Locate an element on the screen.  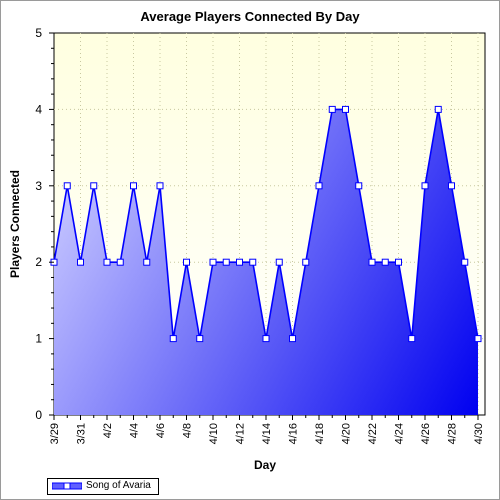
y-tick-label: 3 is located at coordinates (38, 186).